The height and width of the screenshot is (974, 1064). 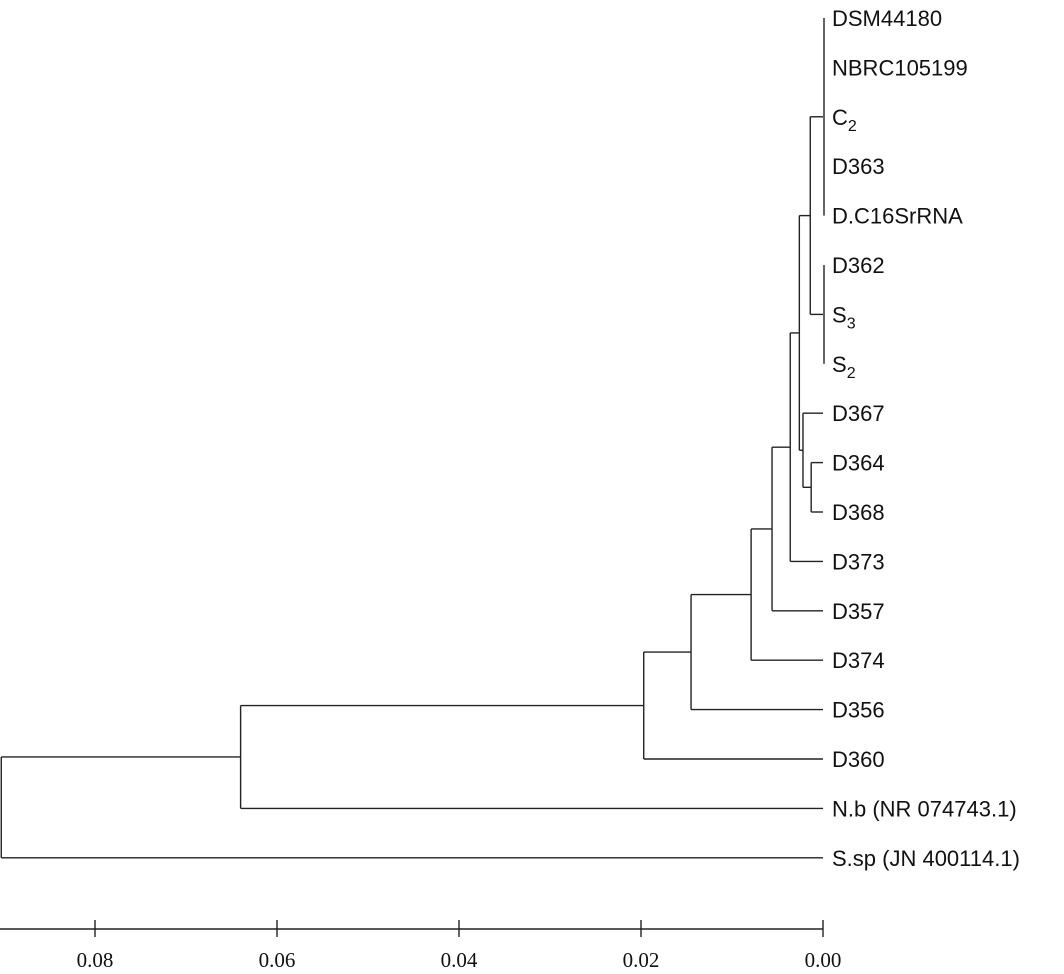 I want to click on leaf-name: D360, so click(x=858, y=759).